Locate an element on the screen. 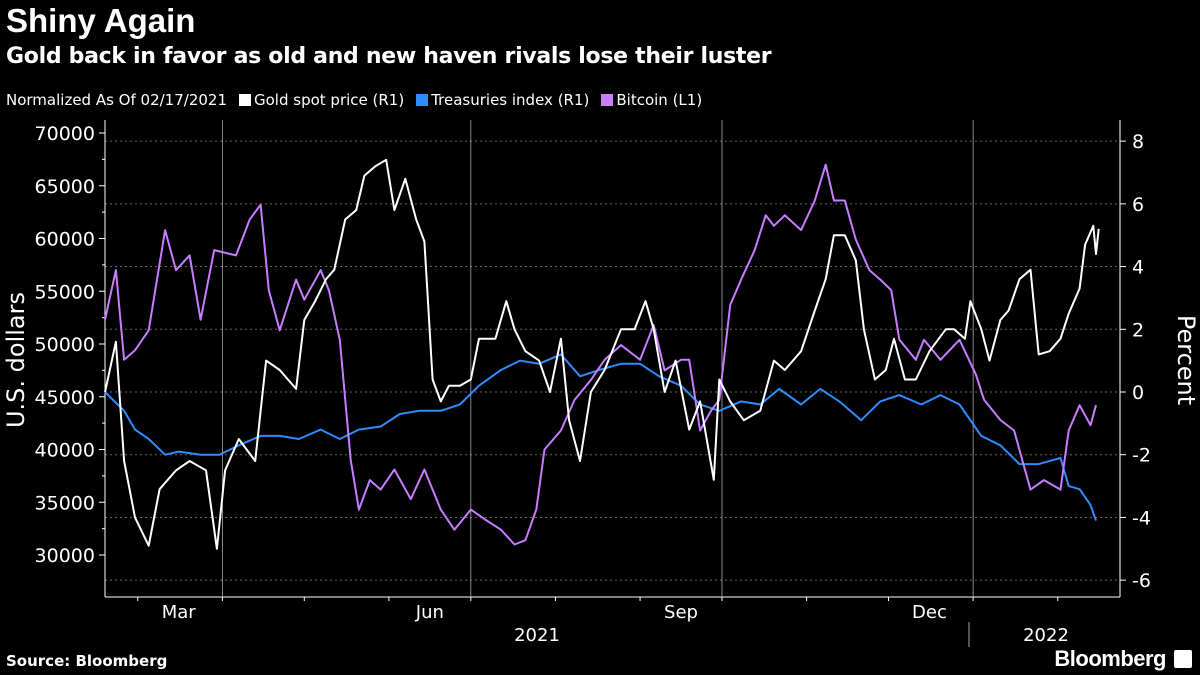  right-tick-label: -6 is located at coordinates (1141, 581).